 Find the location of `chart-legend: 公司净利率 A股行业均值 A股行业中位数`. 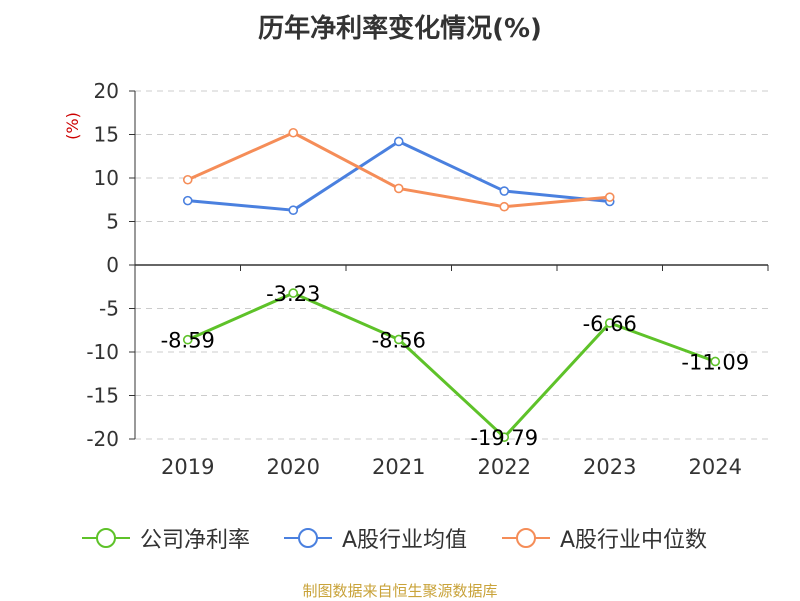

chart-legend: 公司净利率 A股行业均值 A股行业中位数 is located at coordinates (400, 538).